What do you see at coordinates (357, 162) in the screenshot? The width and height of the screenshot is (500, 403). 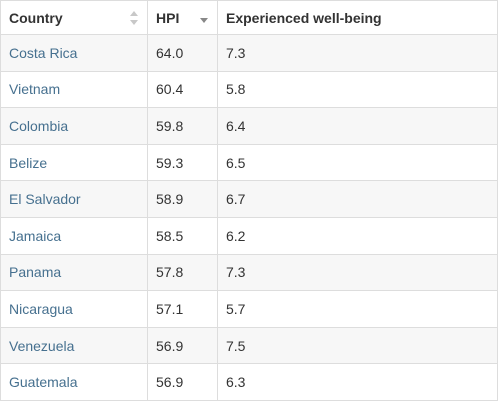 I see `well-being-cell: 6.5` at bounding box center [357, 162].